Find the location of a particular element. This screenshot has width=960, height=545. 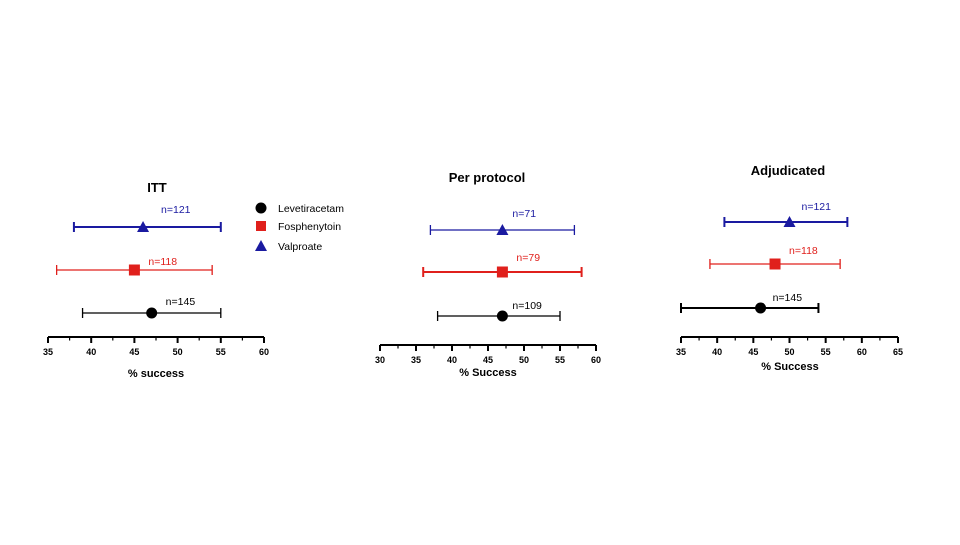

panel-marks: 35 40 45 50 55 60 n=121 n=118 n=145 is located at coordinates (156, 280).